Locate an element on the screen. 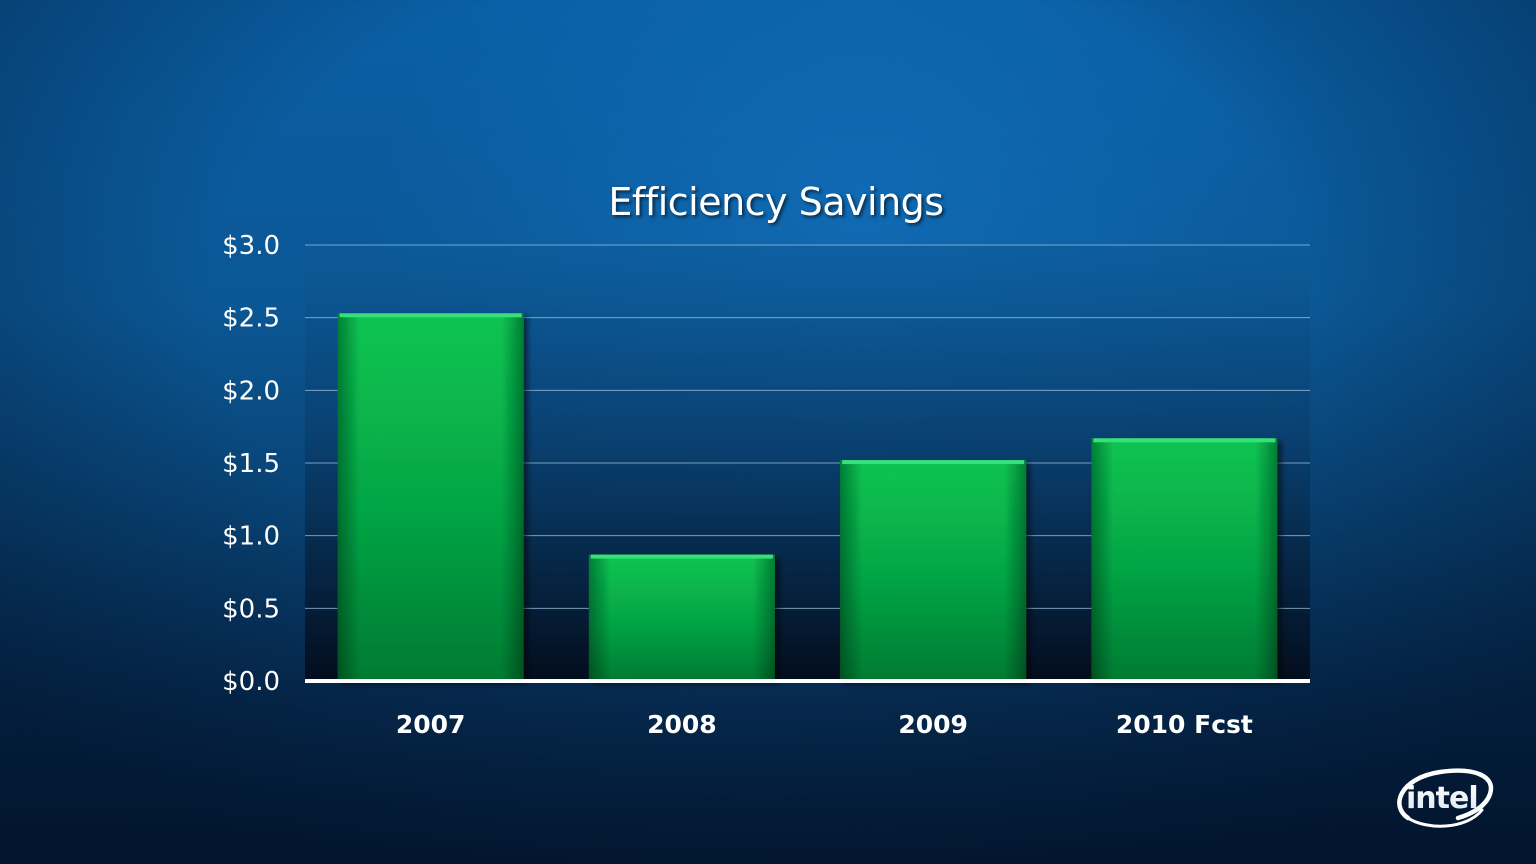  y-tick-label: $0.0 is located at coordinates (251, 682).